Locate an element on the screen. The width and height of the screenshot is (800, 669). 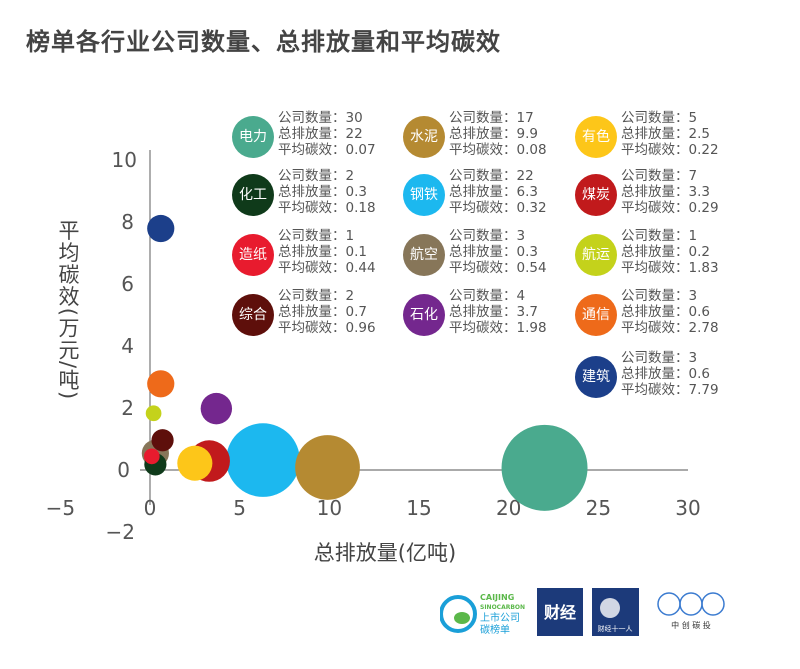
x-tick-label: 5 is located at coordinates (239, 508).